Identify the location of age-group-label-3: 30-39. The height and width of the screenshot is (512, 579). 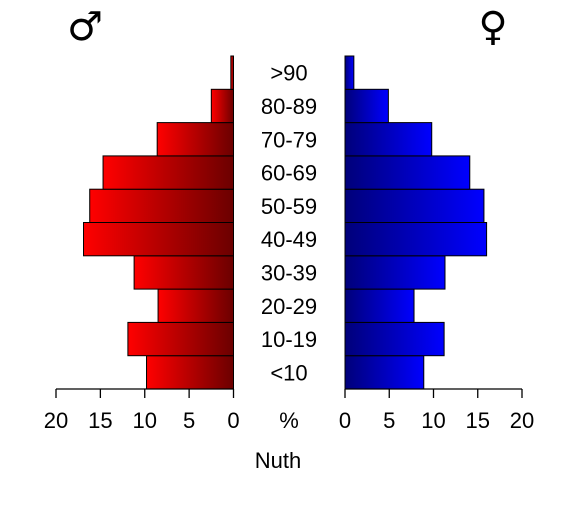
(289, 272).